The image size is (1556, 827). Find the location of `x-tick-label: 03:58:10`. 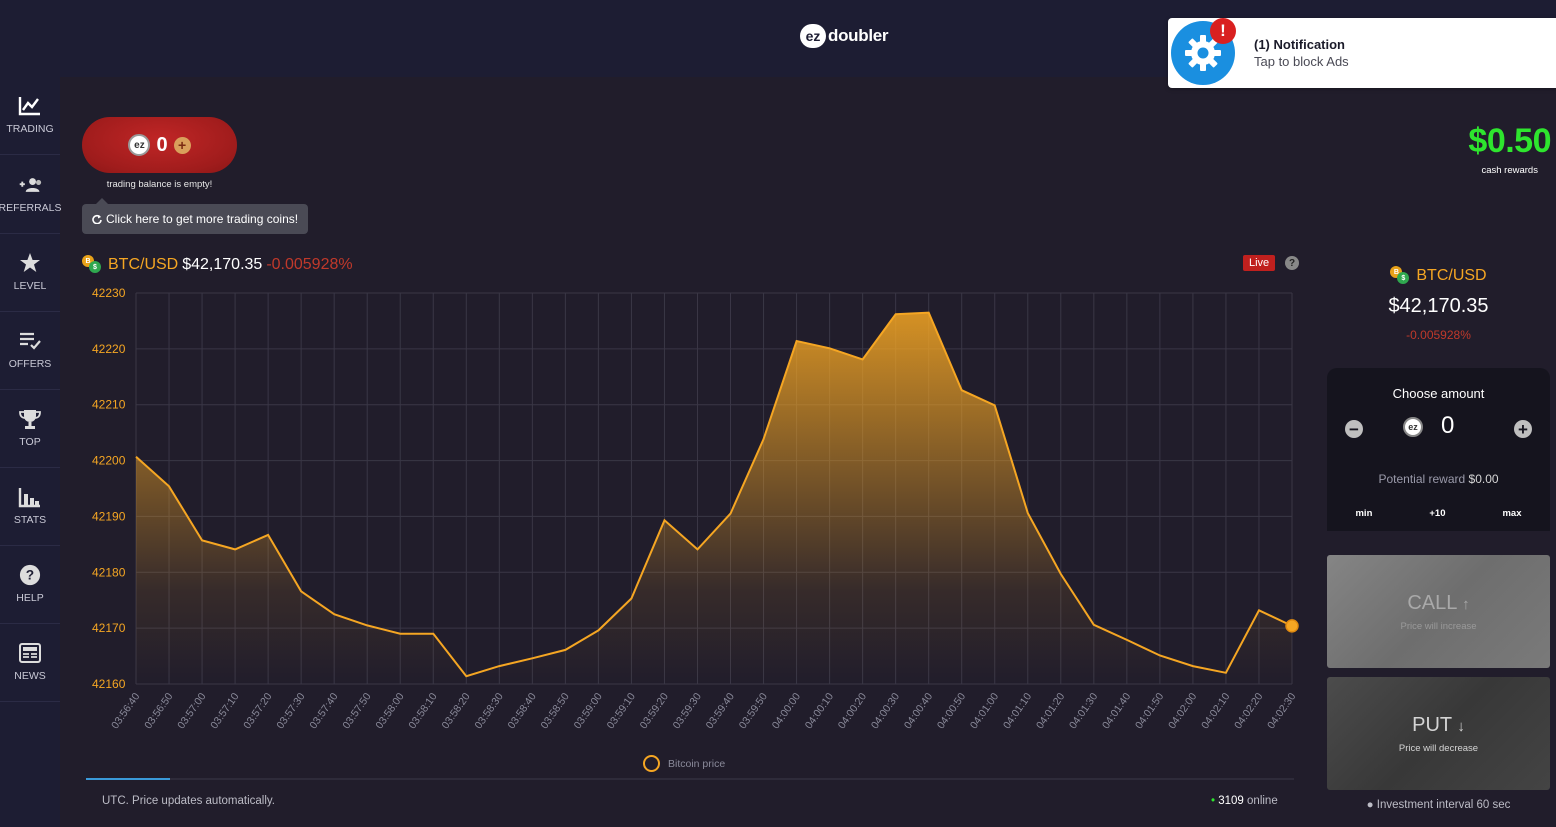

x-tick-label: 03:58:10 is located at coordinates (422, 711).